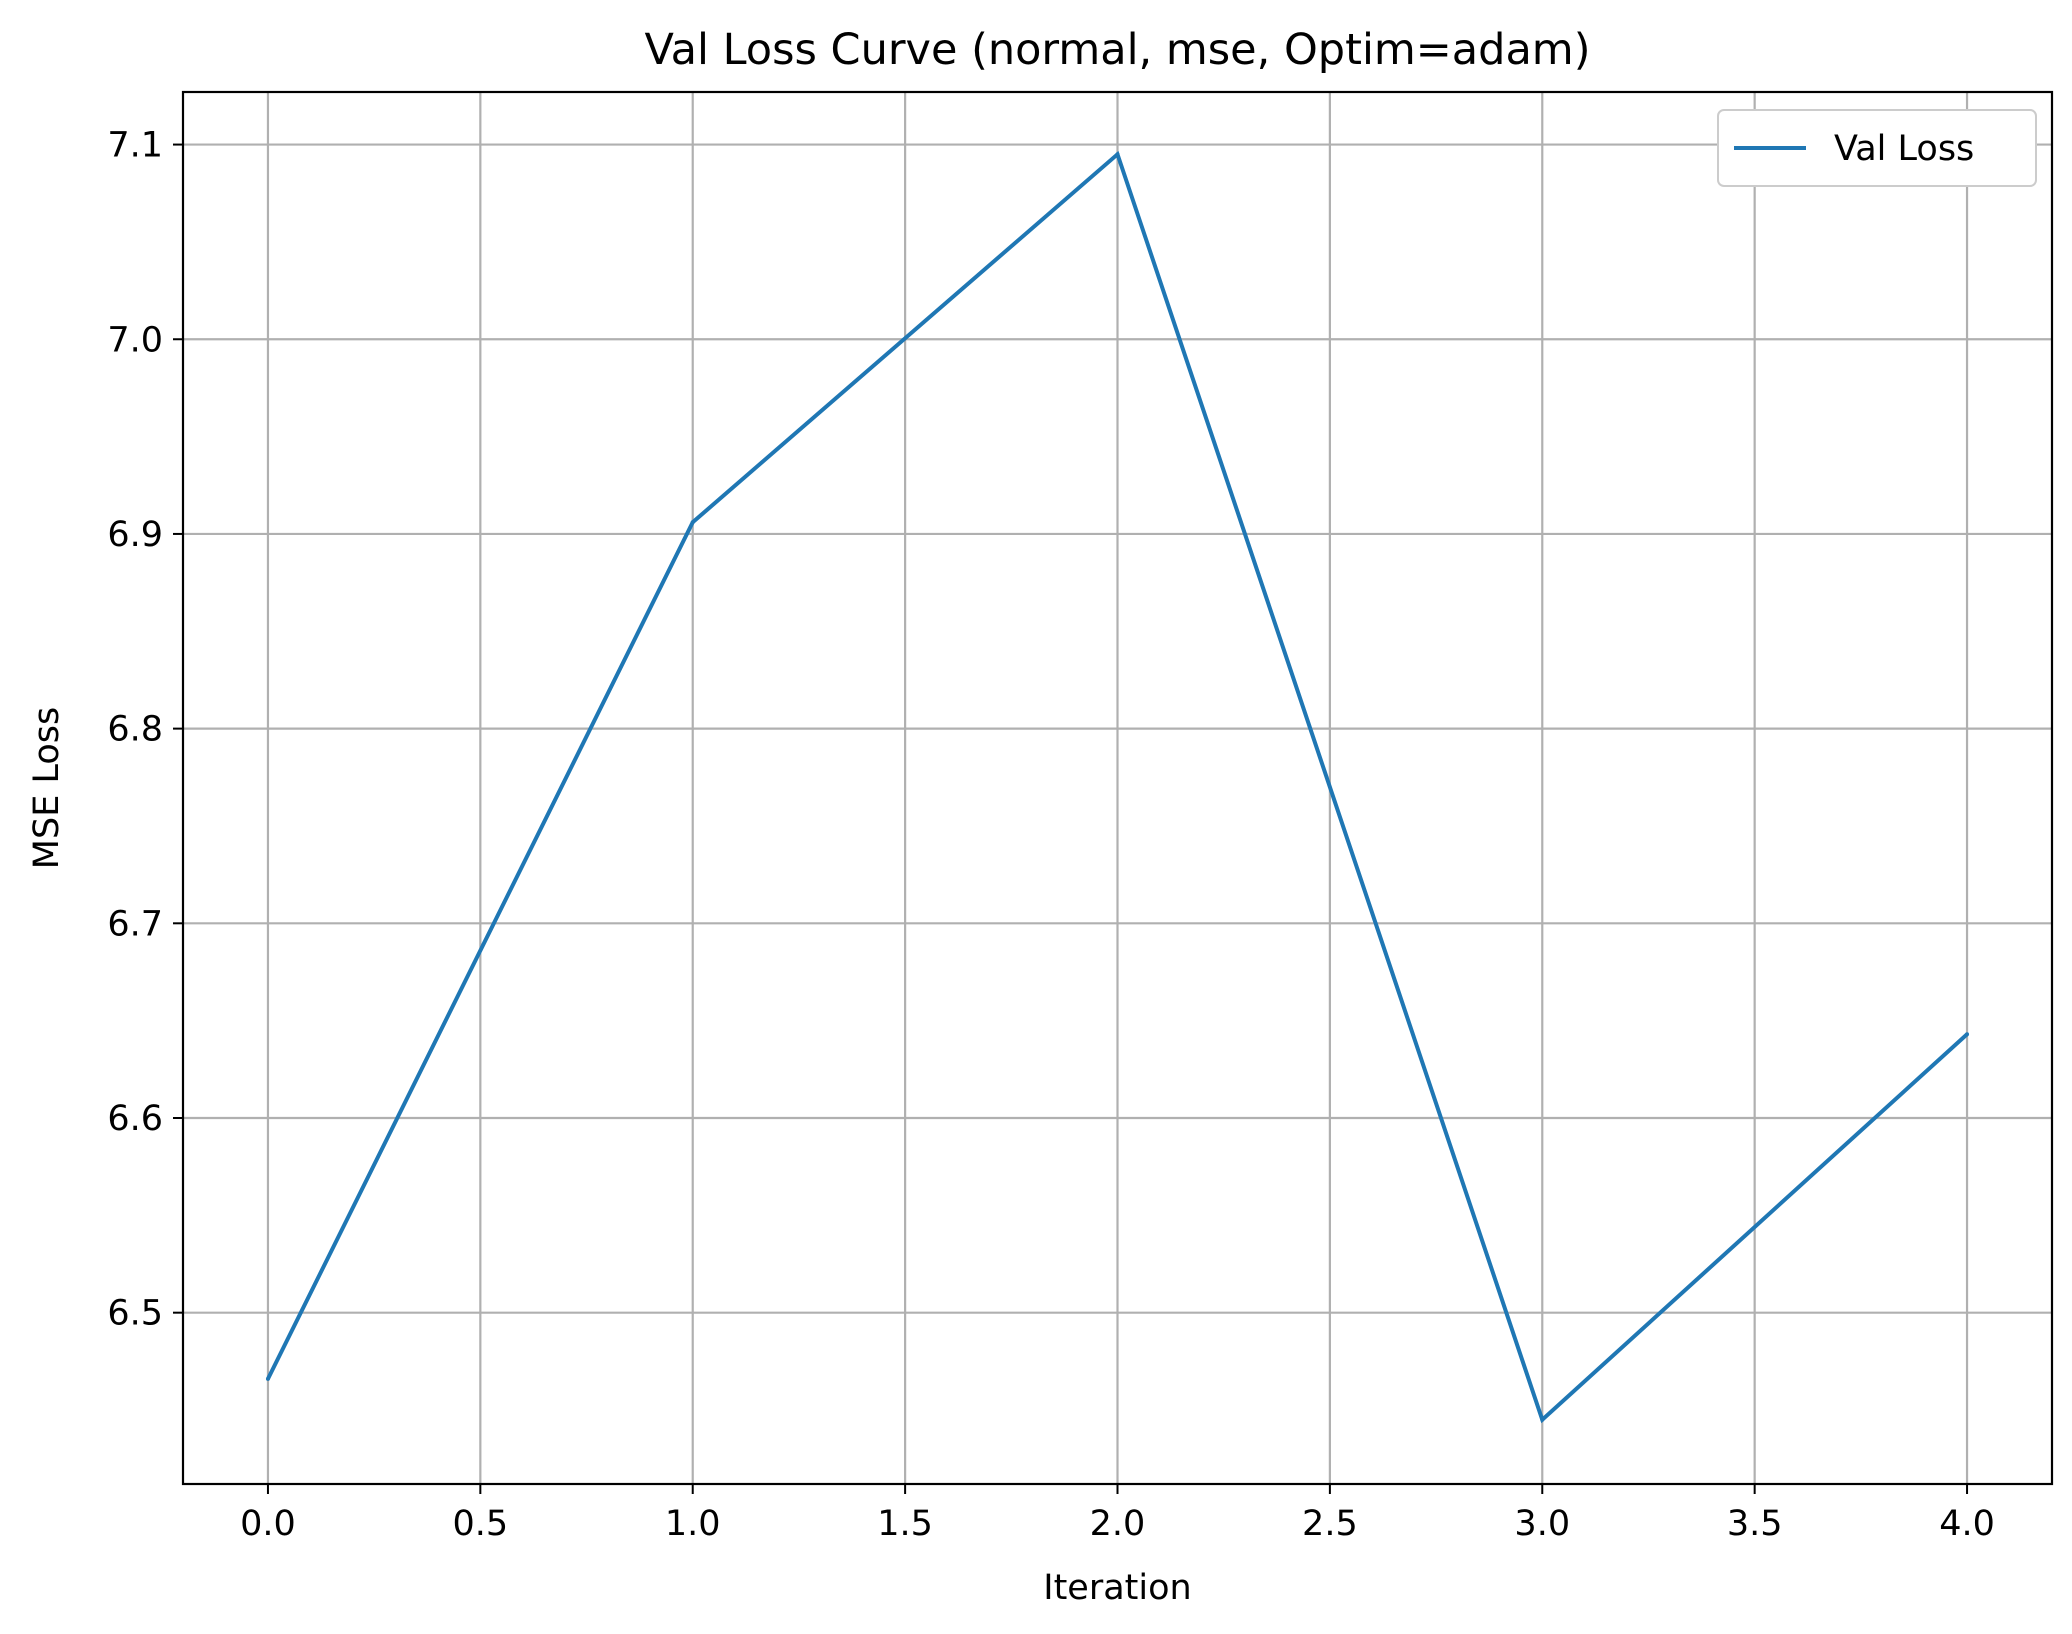  Describe the element at coordinates (135, 146) in the screenshot. I see `y-tick-label: 7.1` at that location.